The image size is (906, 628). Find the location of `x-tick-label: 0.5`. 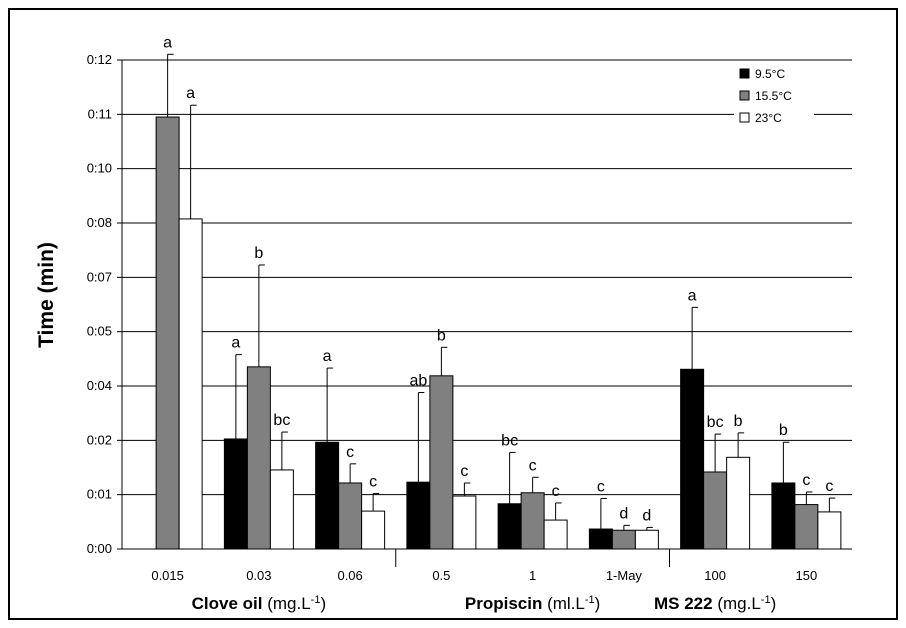

x-tick-label: 0.5 is located at coordinates (441, 575).